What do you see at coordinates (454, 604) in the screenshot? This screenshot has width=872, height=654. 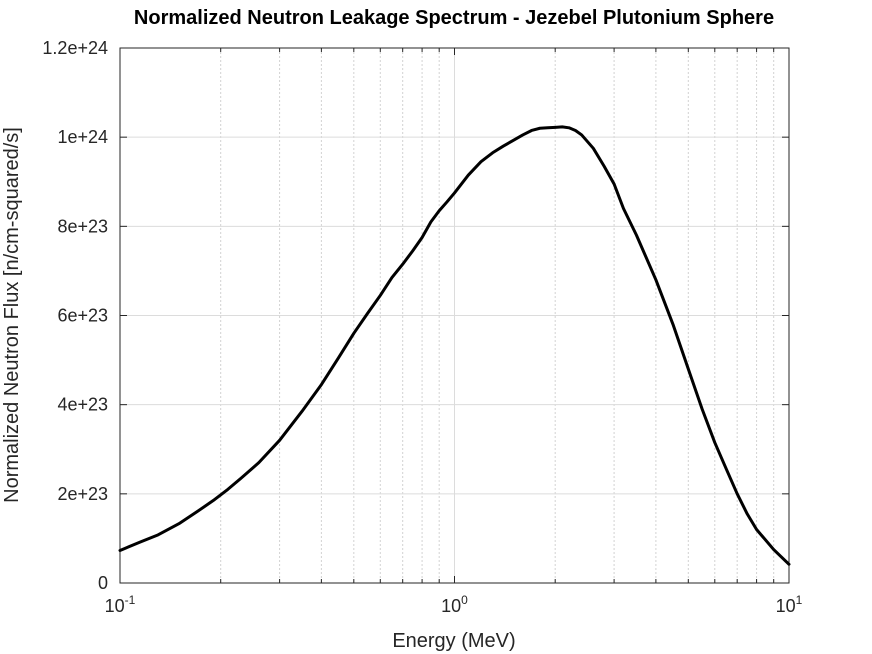 I see `x-tick-label: 10⁰` at bounding box center [454, 604].